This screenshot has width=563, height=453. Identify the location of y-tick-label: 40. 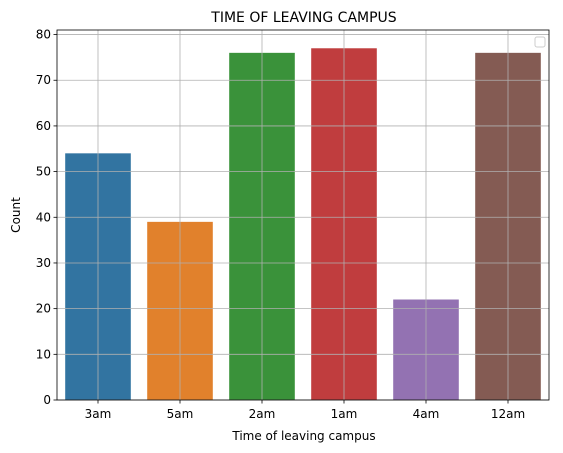
(43, 217).